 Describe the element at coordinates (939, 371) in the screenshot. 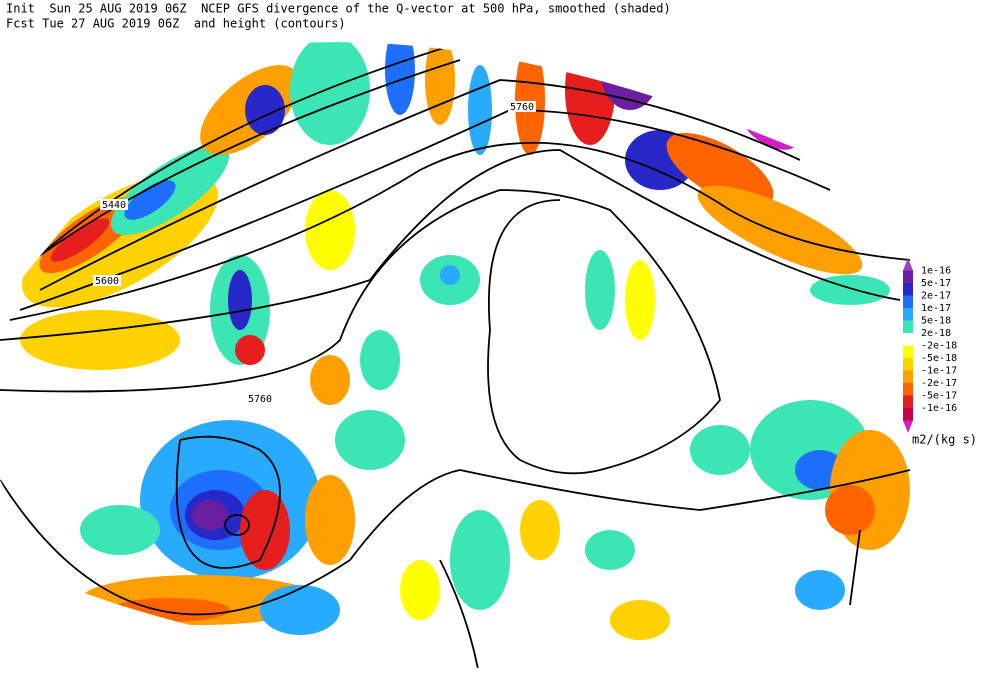

I see `colorbar-label: -1e-17` at that location.